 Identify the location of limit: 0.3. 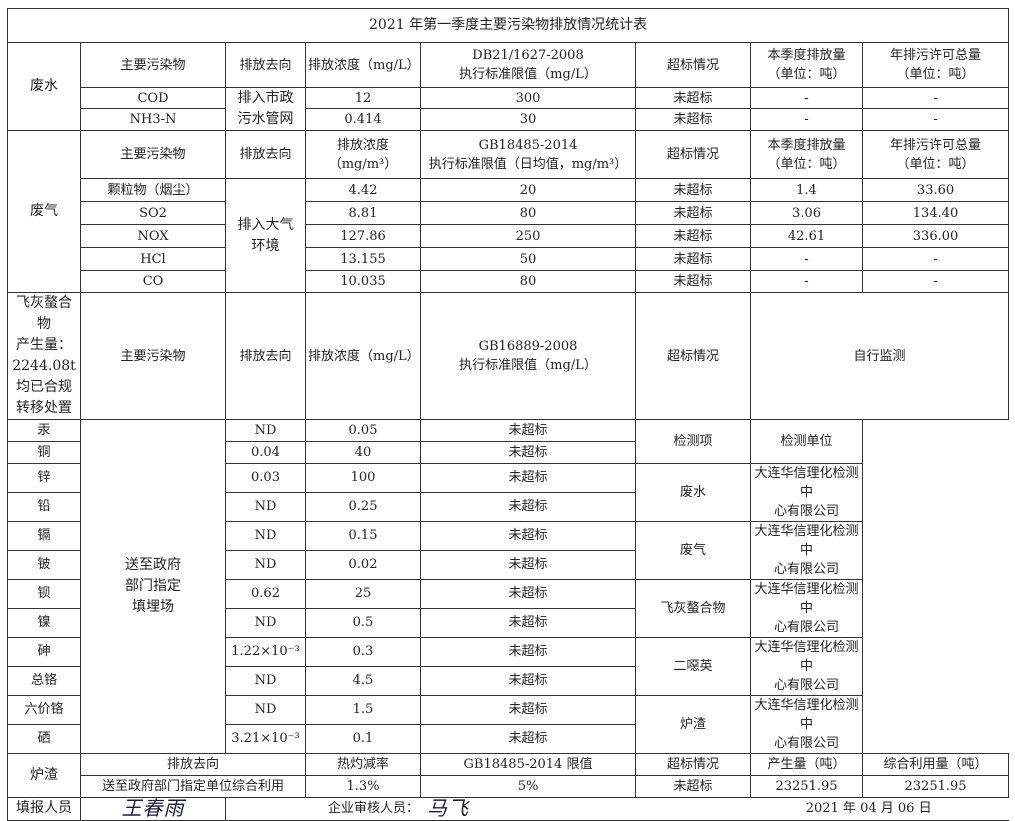
(363, 651).